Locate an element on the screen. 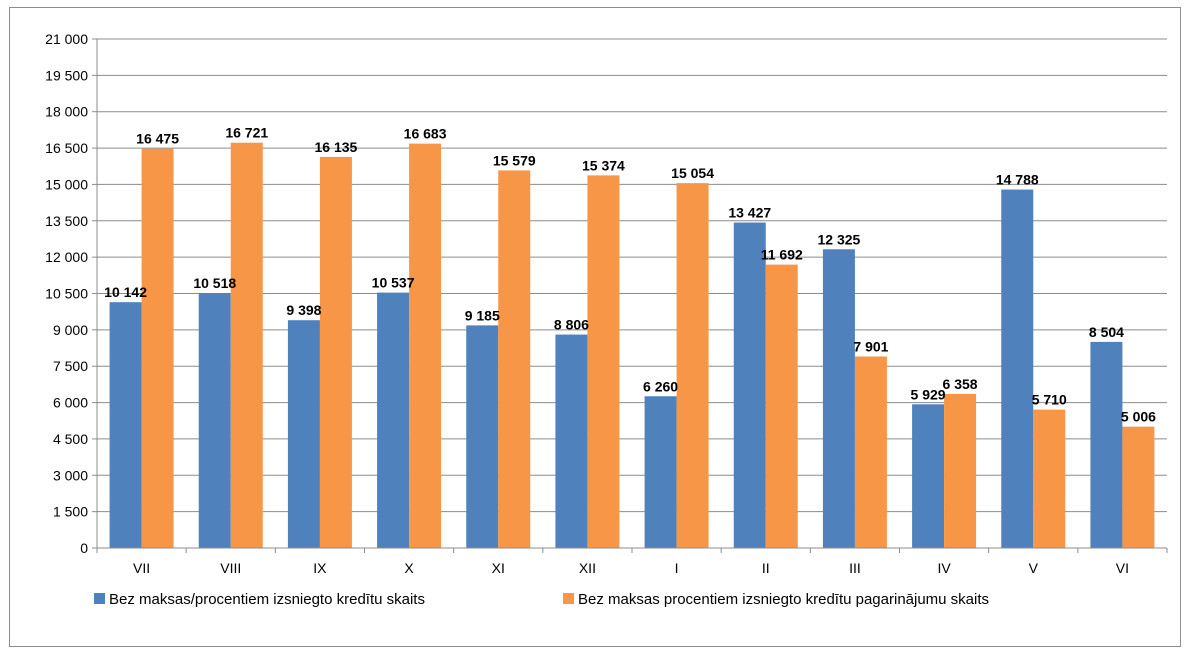  x-tick-label: VIII is located at coordinates (230, 568).